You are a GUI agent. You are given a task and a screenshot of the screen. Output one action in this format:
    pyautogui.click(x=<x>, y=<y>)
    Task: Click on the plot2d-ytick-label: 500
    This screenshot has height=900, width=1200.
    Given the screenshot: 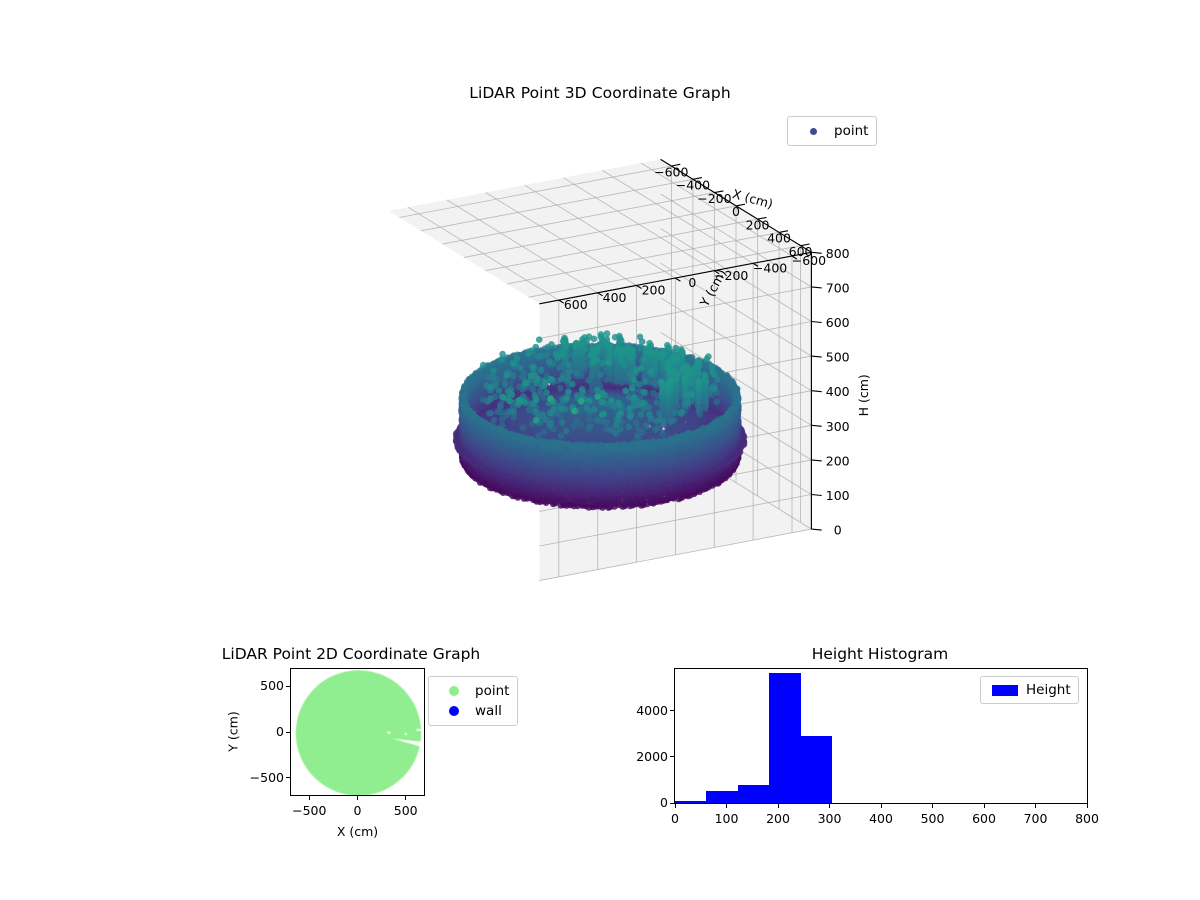 What is the action you would take?
    pyautogui.click(x=258, y=685)
    